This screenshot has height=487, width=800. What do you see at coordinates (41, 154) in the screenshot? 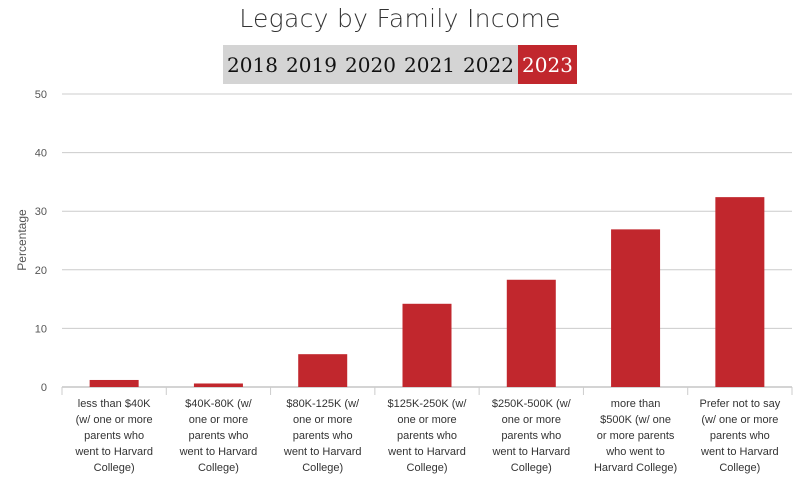
I see `y-tick-label: 40` at bounding box center [41, 154].